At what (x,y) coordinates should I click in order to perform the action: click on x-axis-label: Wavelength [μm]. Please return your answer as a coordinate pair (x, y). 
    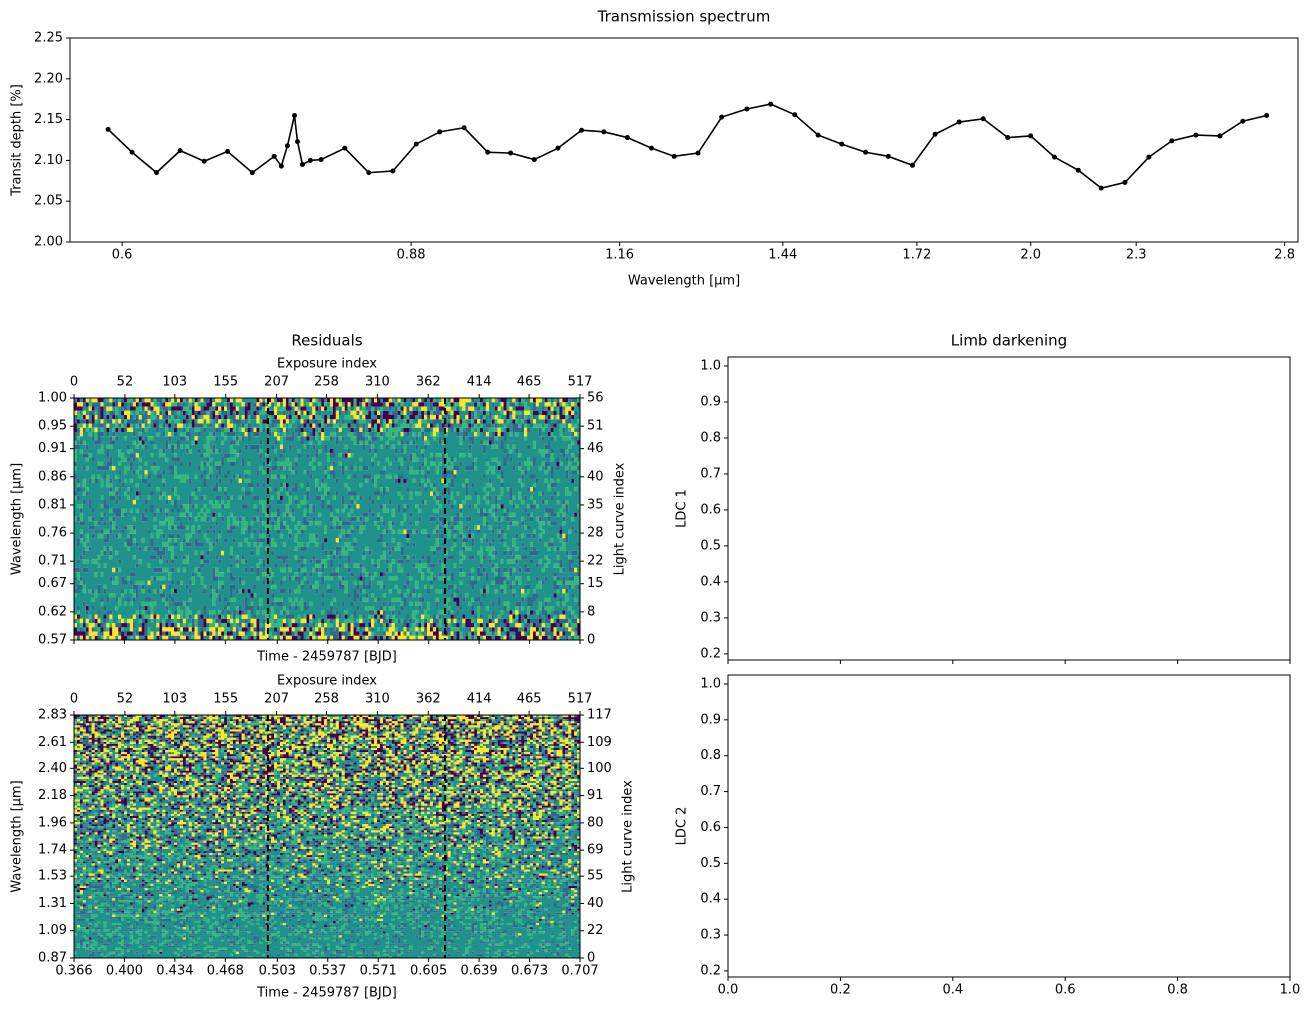
    Looking at the image, I should click on (684, 281).